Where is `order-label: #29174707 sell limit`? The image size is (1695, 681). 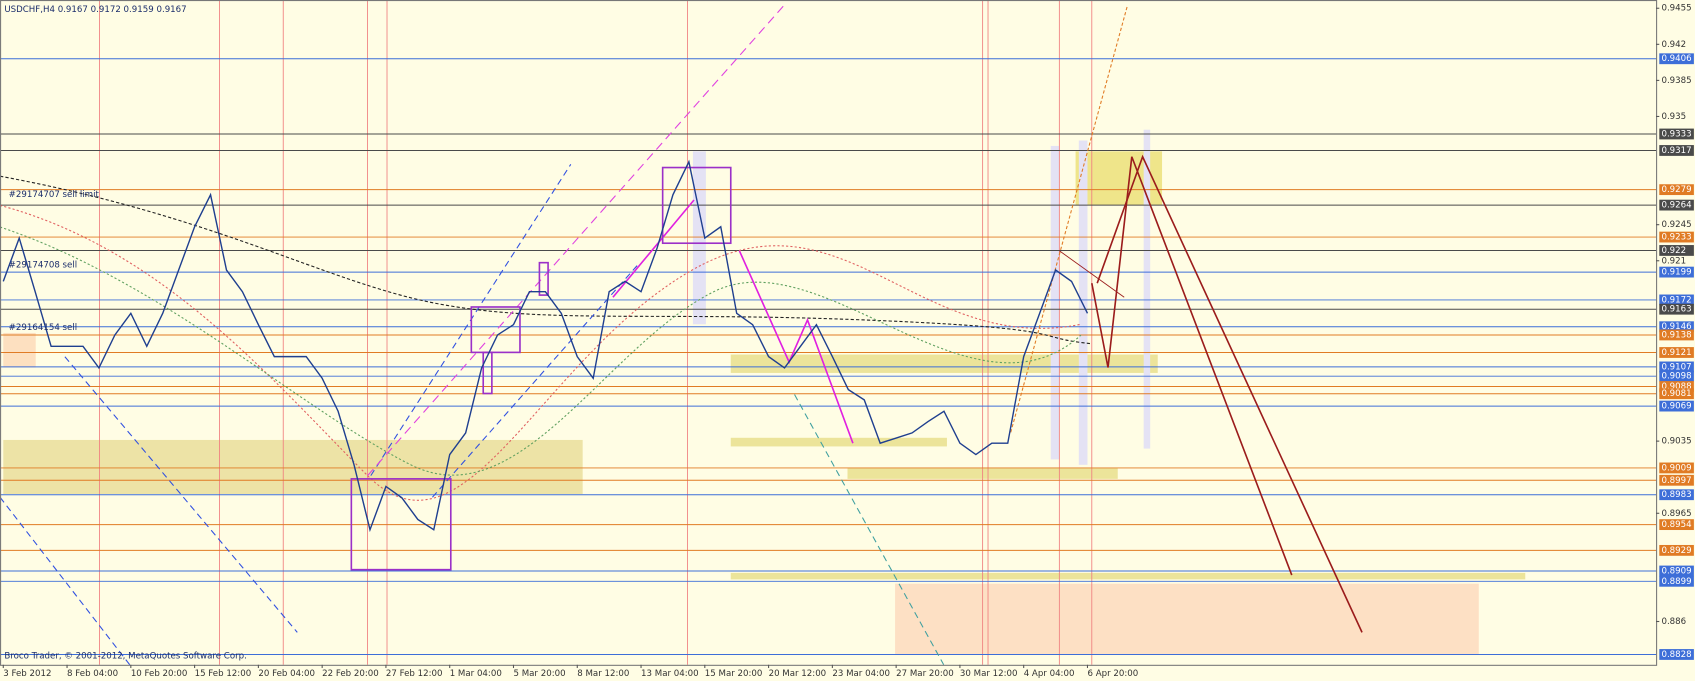 order-label: #29174707 sell limit is located at coordinates (54, 195).